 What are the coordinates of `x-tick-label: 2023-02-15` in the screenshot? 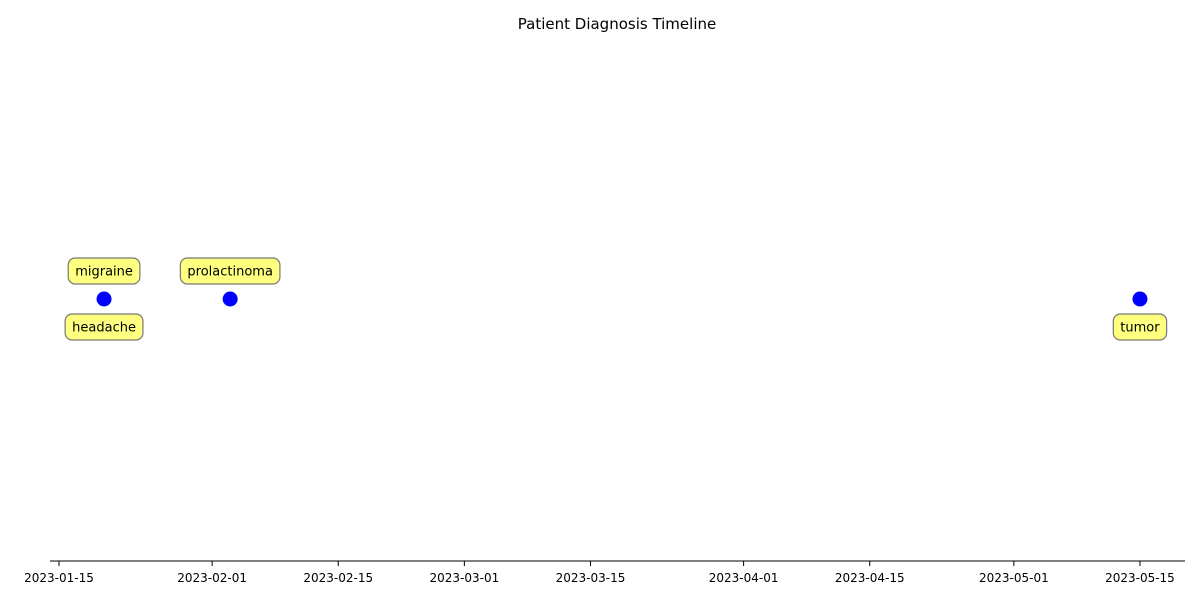 It's located at (338, 578).